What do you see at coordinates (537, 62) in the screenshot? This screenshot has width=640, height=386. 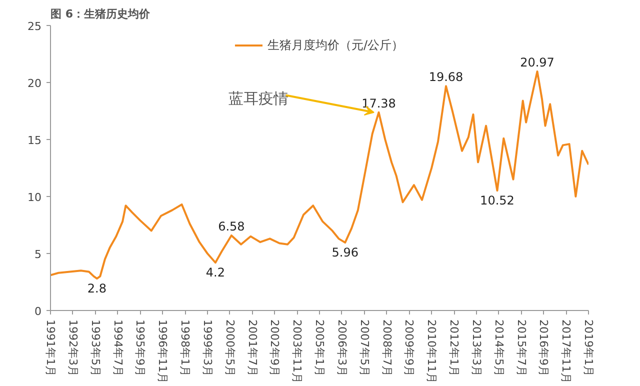 I see `data-label: 20.97` at bounding box center [537, 62].